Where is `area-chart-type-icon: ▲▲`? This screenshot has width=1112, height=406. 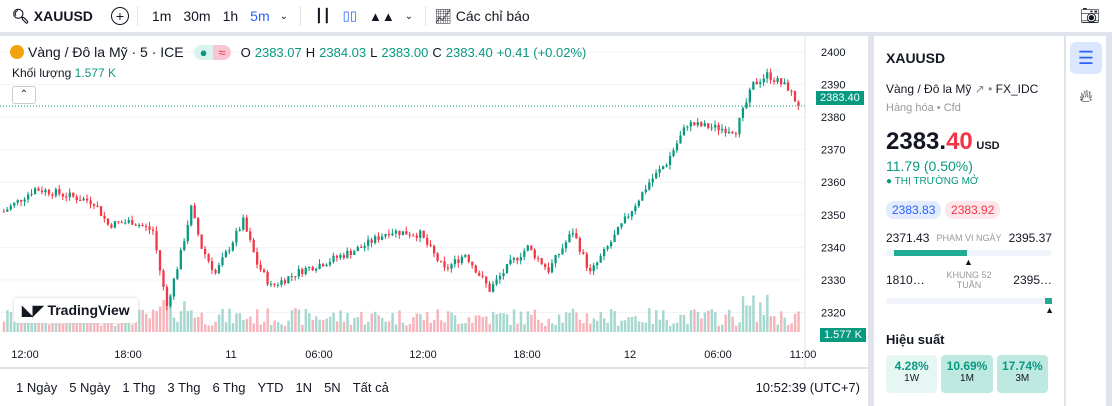 area-chart-type-icon: ▲▲ is located at coordinates (381, 16).